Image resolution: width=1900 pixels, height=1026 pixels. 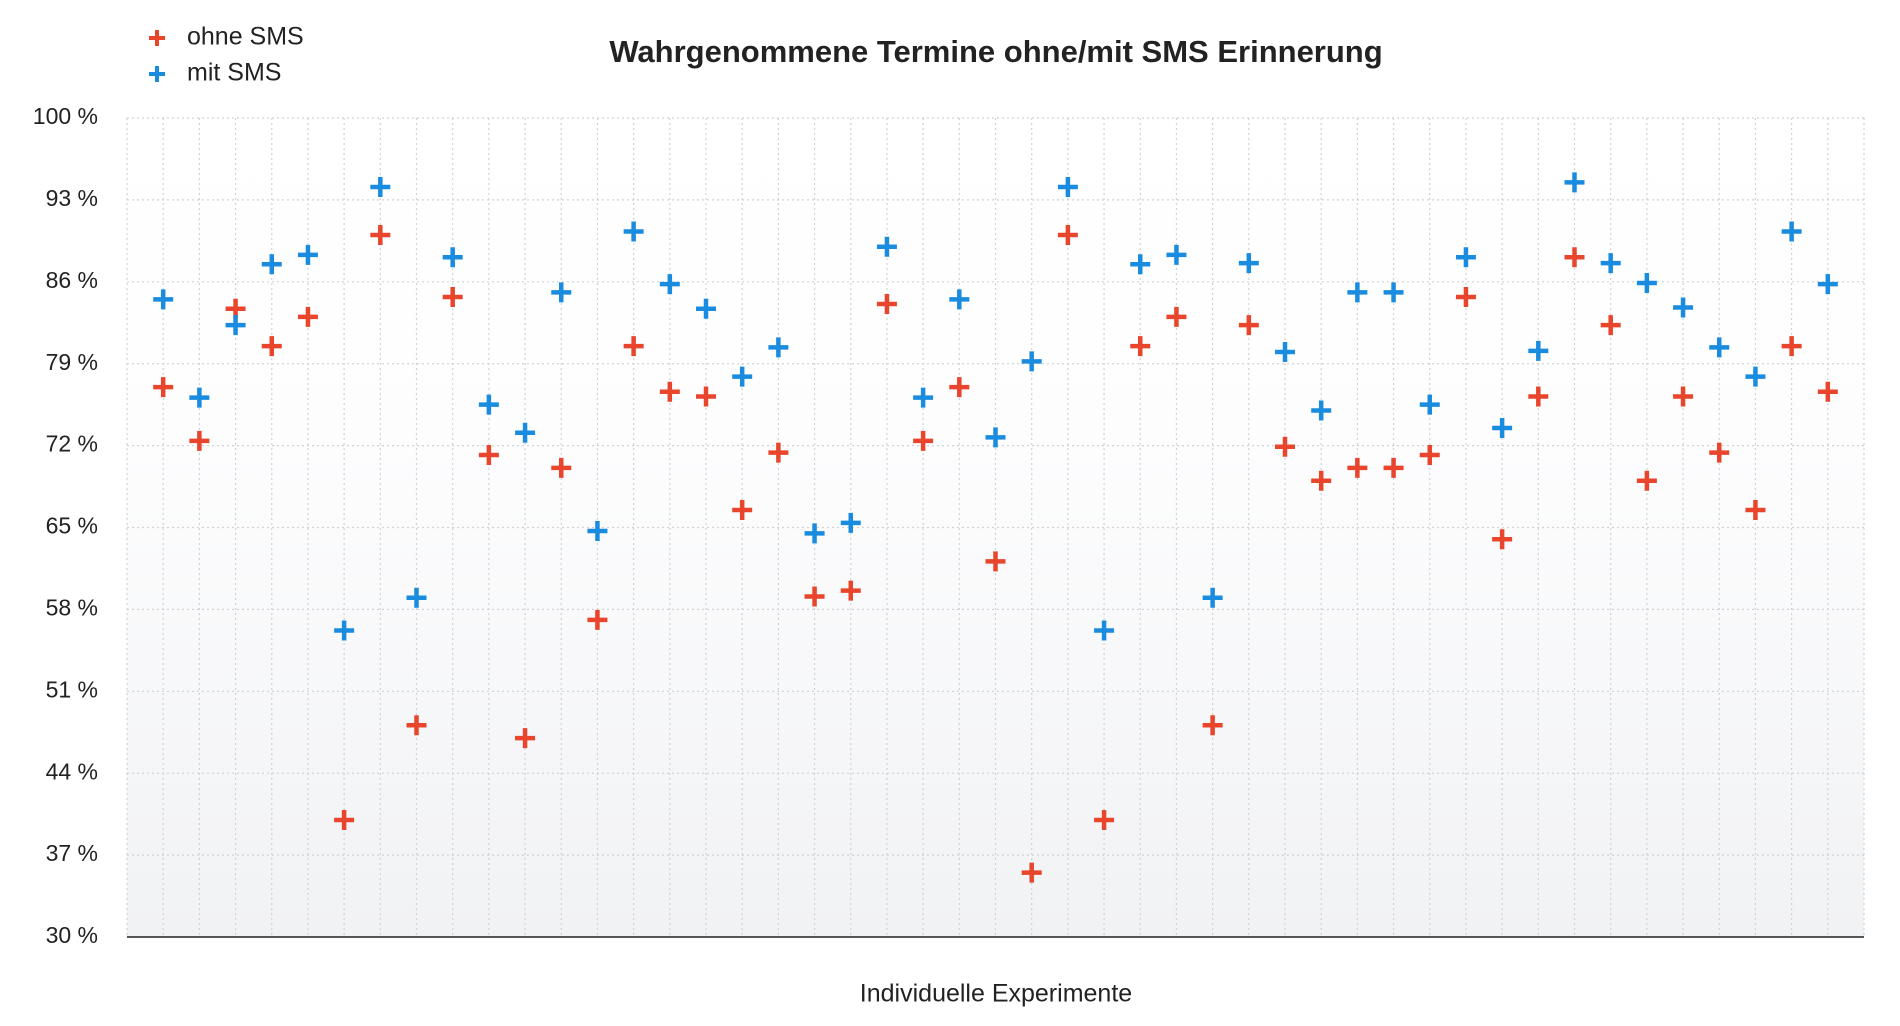 I want to click on y-tick-label: 86 %, so click(x=72, y=280).